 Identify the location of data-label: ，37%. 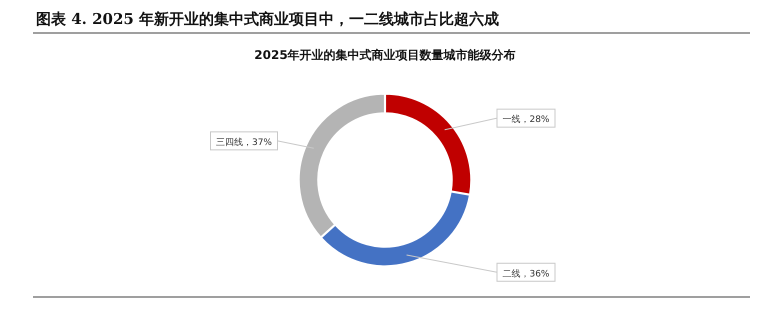
(257, 143).